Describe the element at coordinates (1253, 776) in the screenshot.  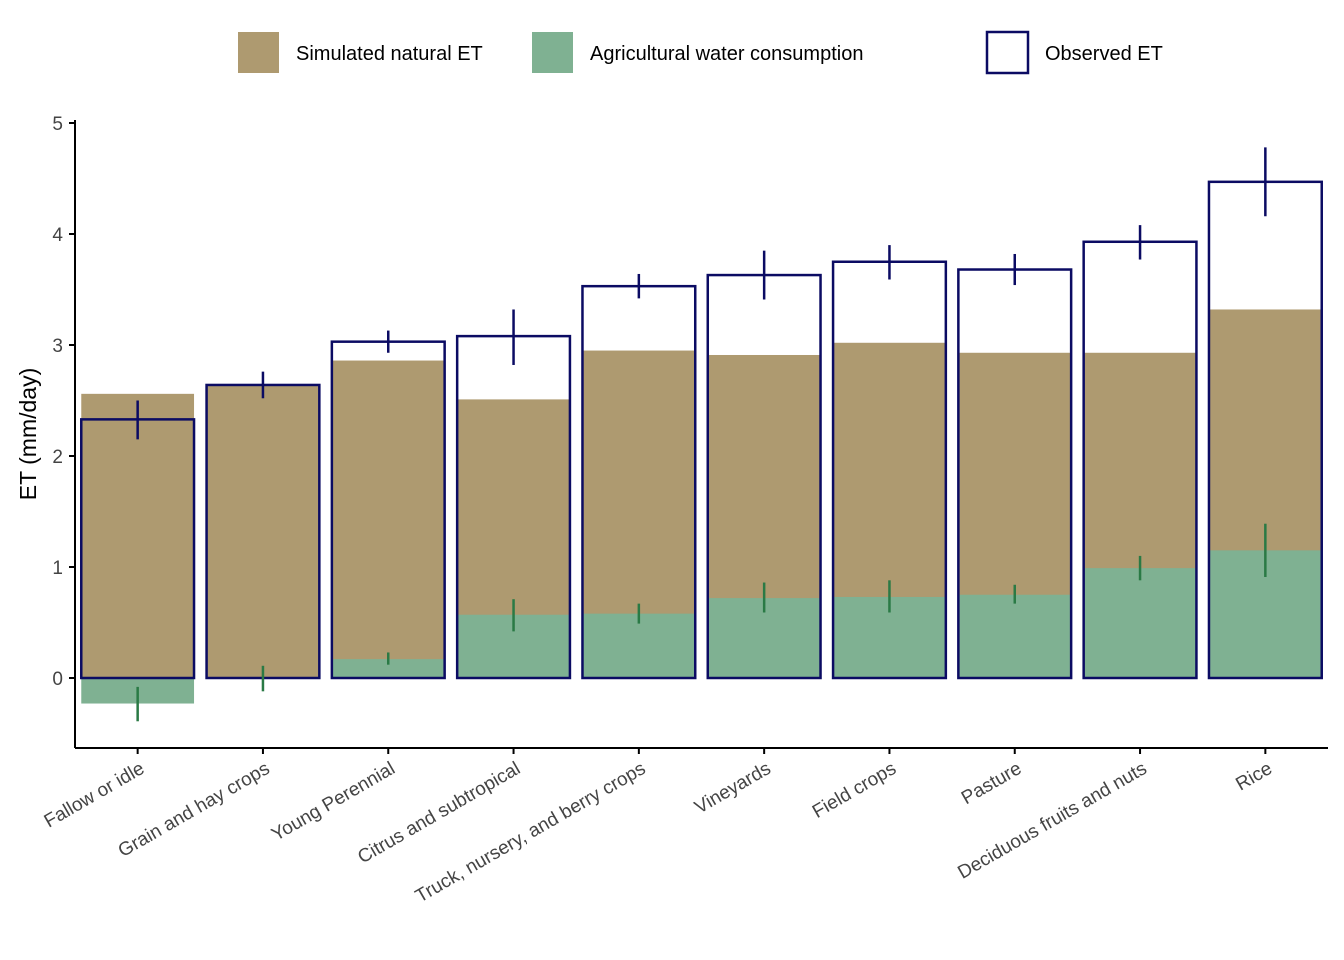
I see `x-tick-label: Rice` at that location.